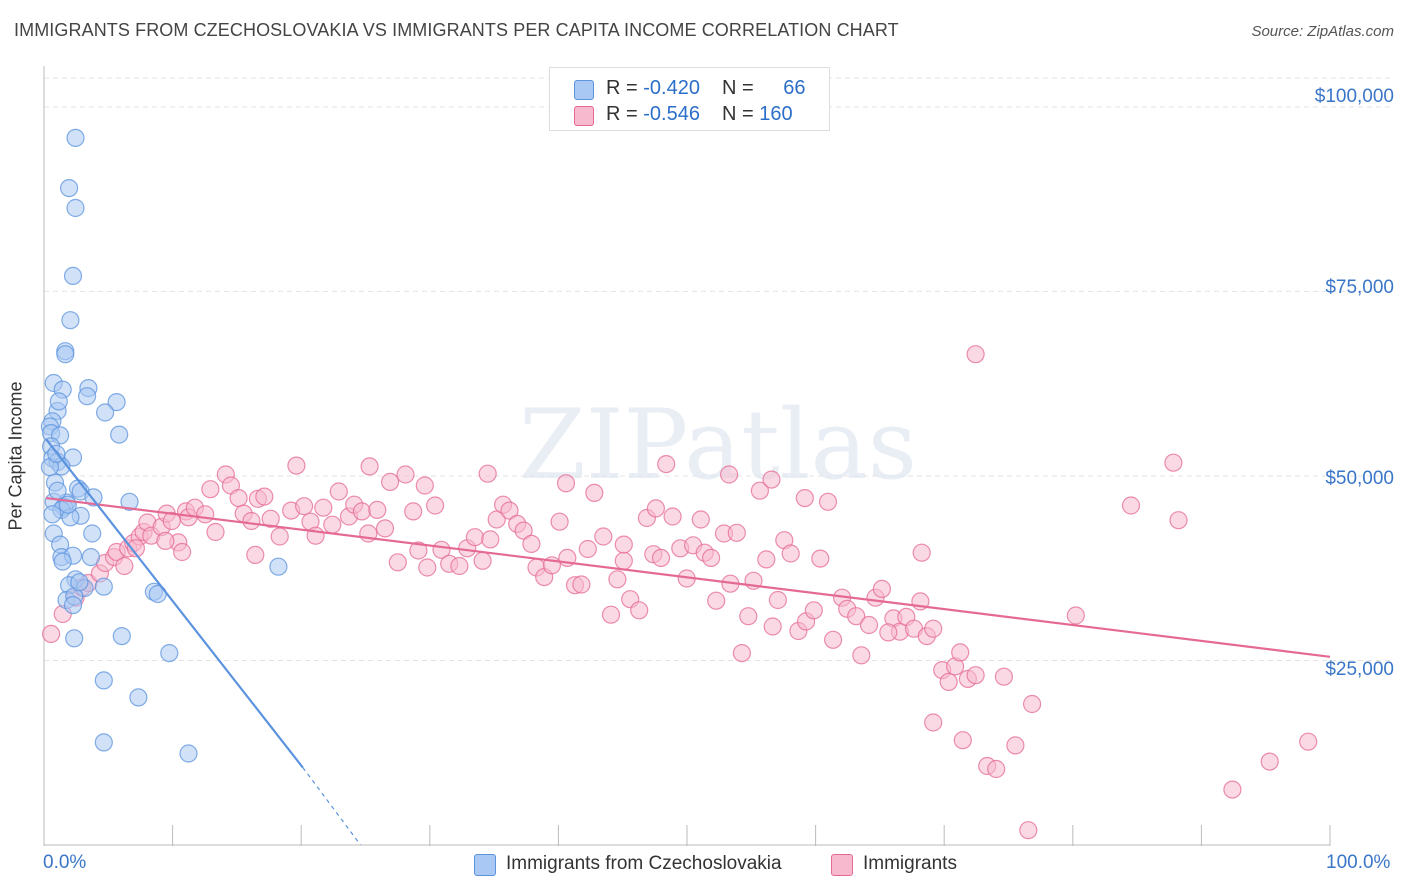 The height and width of the screenshot is (892, 1406). I want to click on series-czechoslovakia, so click(164, 445).